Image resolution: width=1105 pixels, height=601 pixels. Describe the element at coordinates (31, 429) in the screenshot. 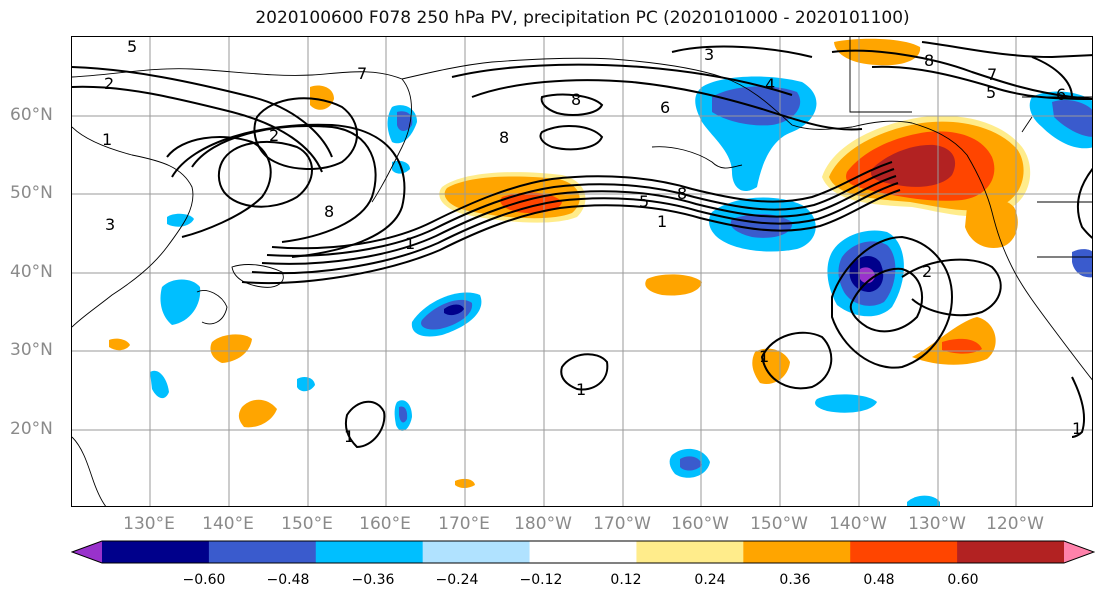

I see `lat-label-20n: 20°N` at that location.